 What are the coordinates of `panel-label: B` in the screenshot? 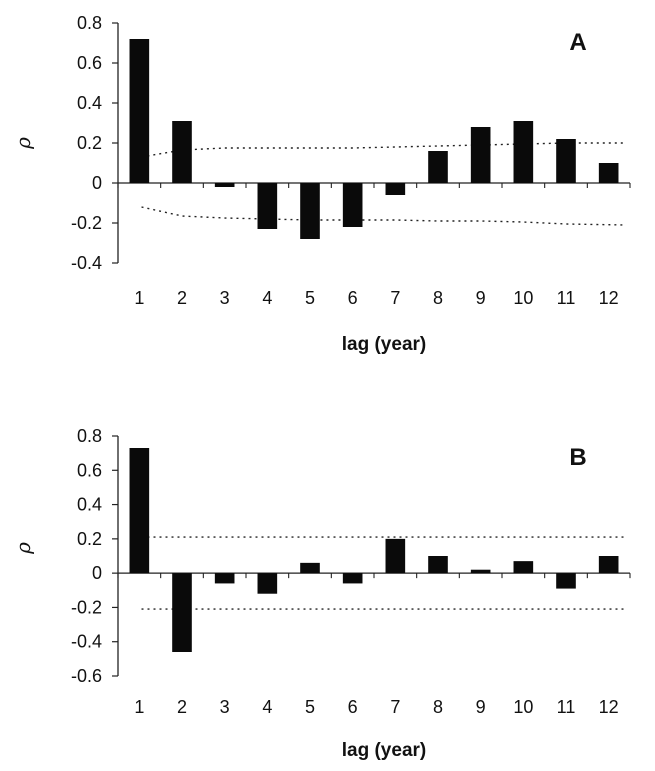 It's located at (577, 457).